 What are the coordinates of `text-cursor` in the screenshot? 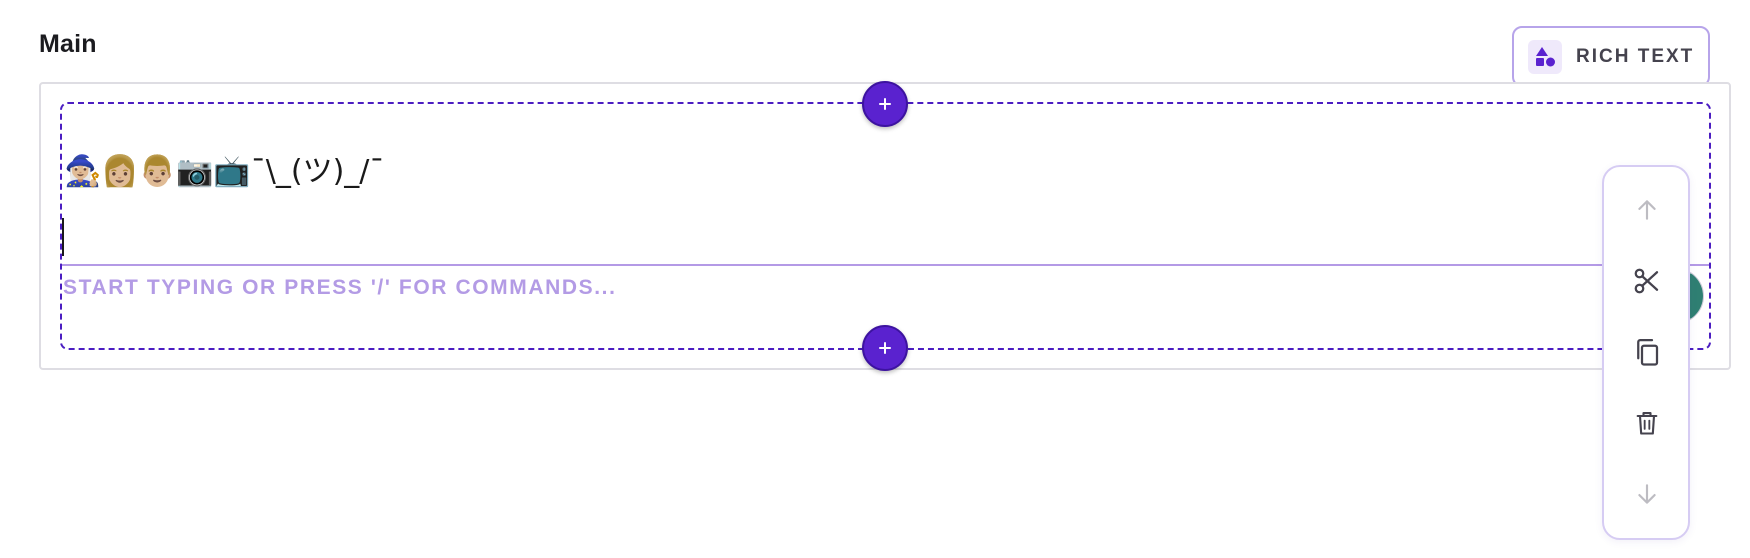 It's located at (63, 237).